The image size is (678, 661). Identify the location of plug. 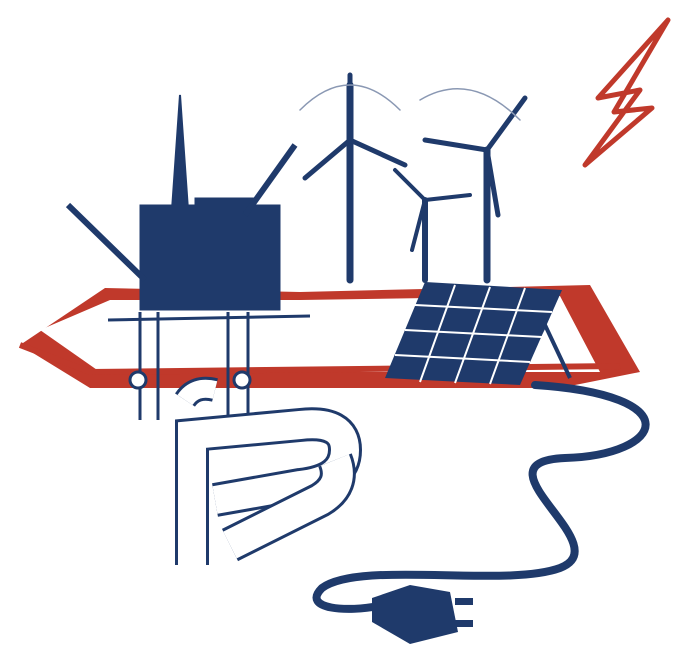
(422, 614).